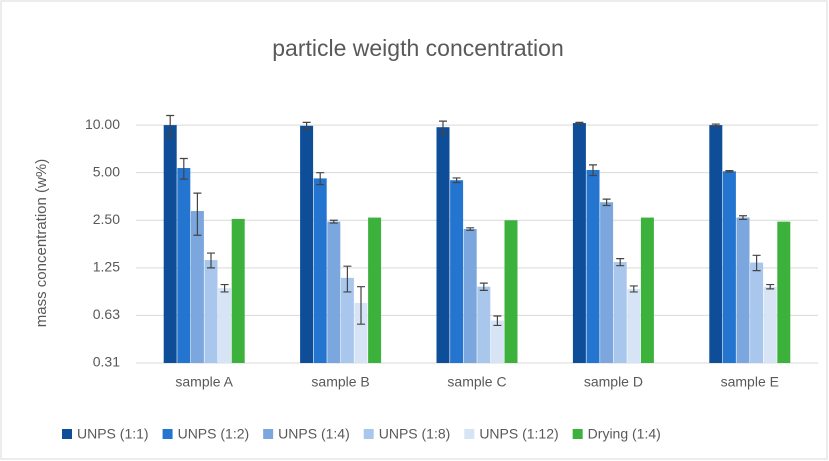  Describe the element at coordinates (106, 267) in the screenshot. I see `y-tick-label: 1.25` at that location.